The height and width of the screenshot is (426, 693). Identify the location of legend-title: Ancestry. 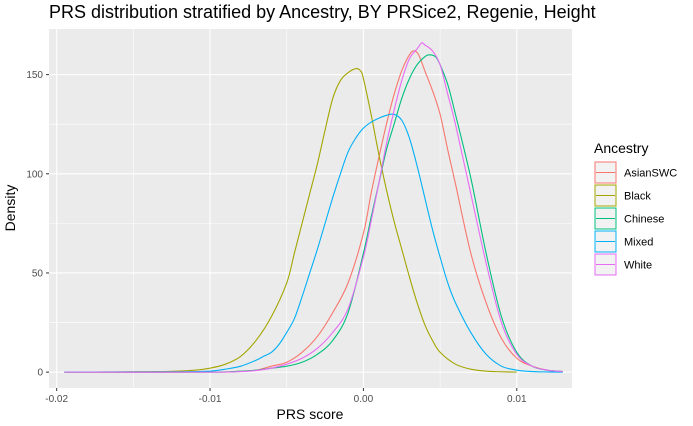
(621, 148).